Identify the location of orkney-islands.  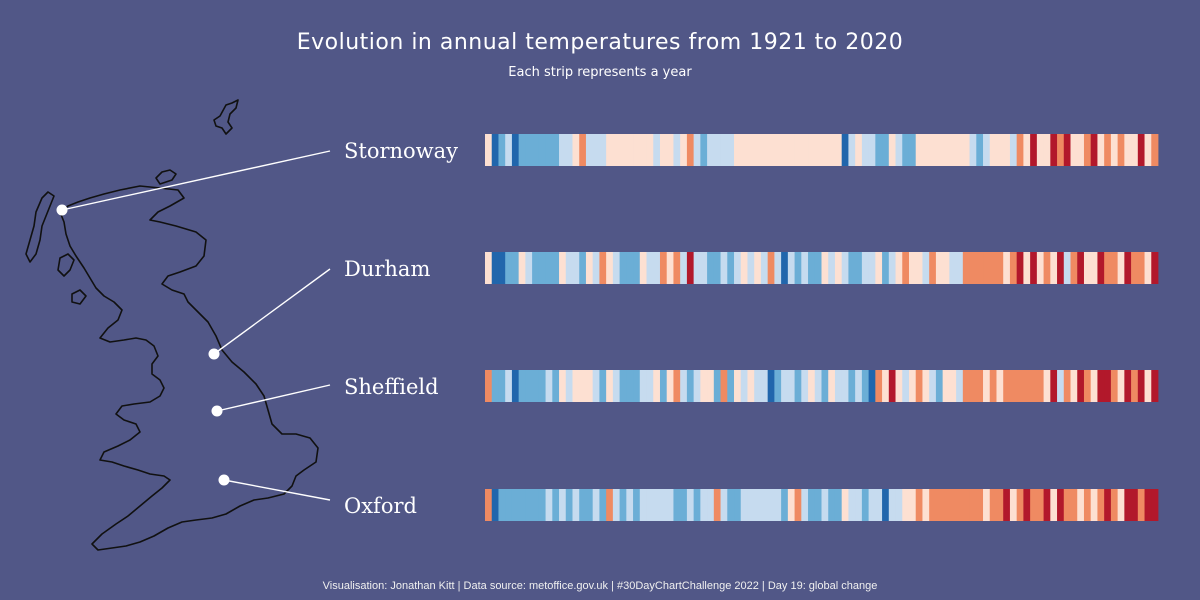
(166, 177).